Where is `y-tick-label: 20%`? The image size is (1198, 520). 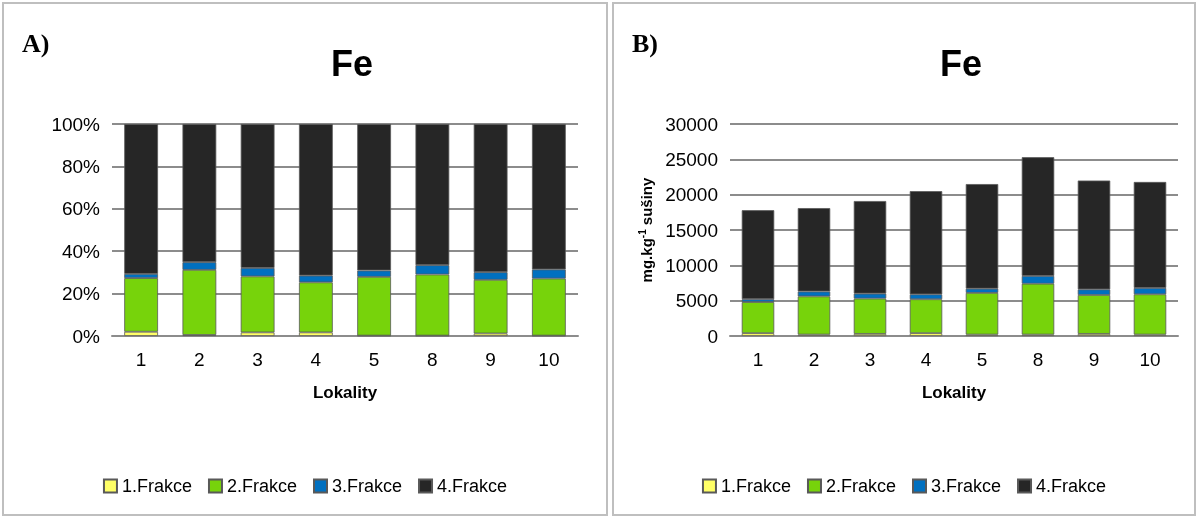 y-tick-label: 20% is located at coordinates (81, 294).